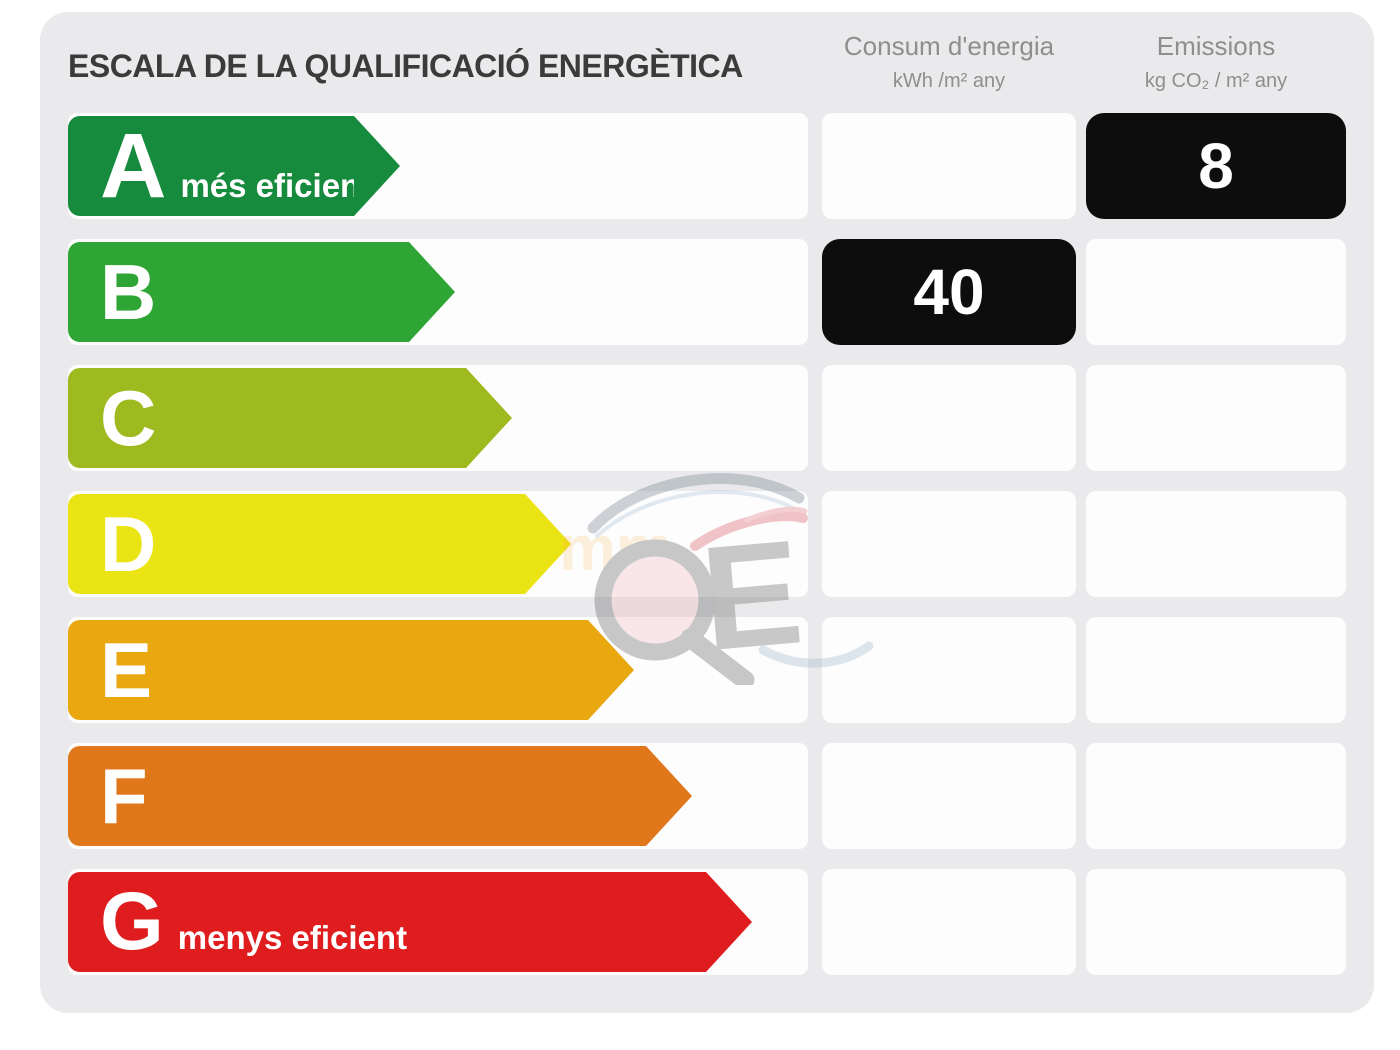  I want to click on arrow-tip-c, so click(489, 418).